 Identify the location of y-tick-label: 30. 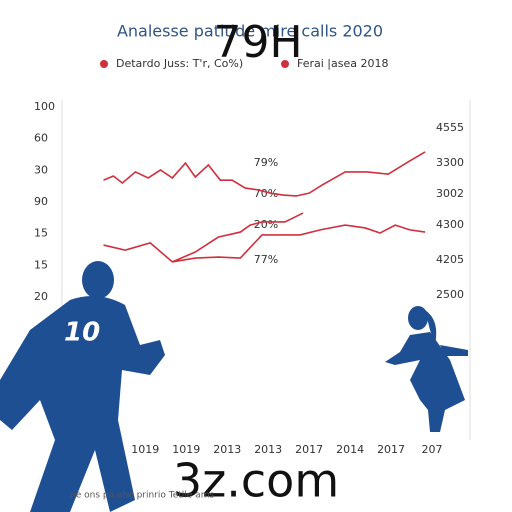
(41, 169).